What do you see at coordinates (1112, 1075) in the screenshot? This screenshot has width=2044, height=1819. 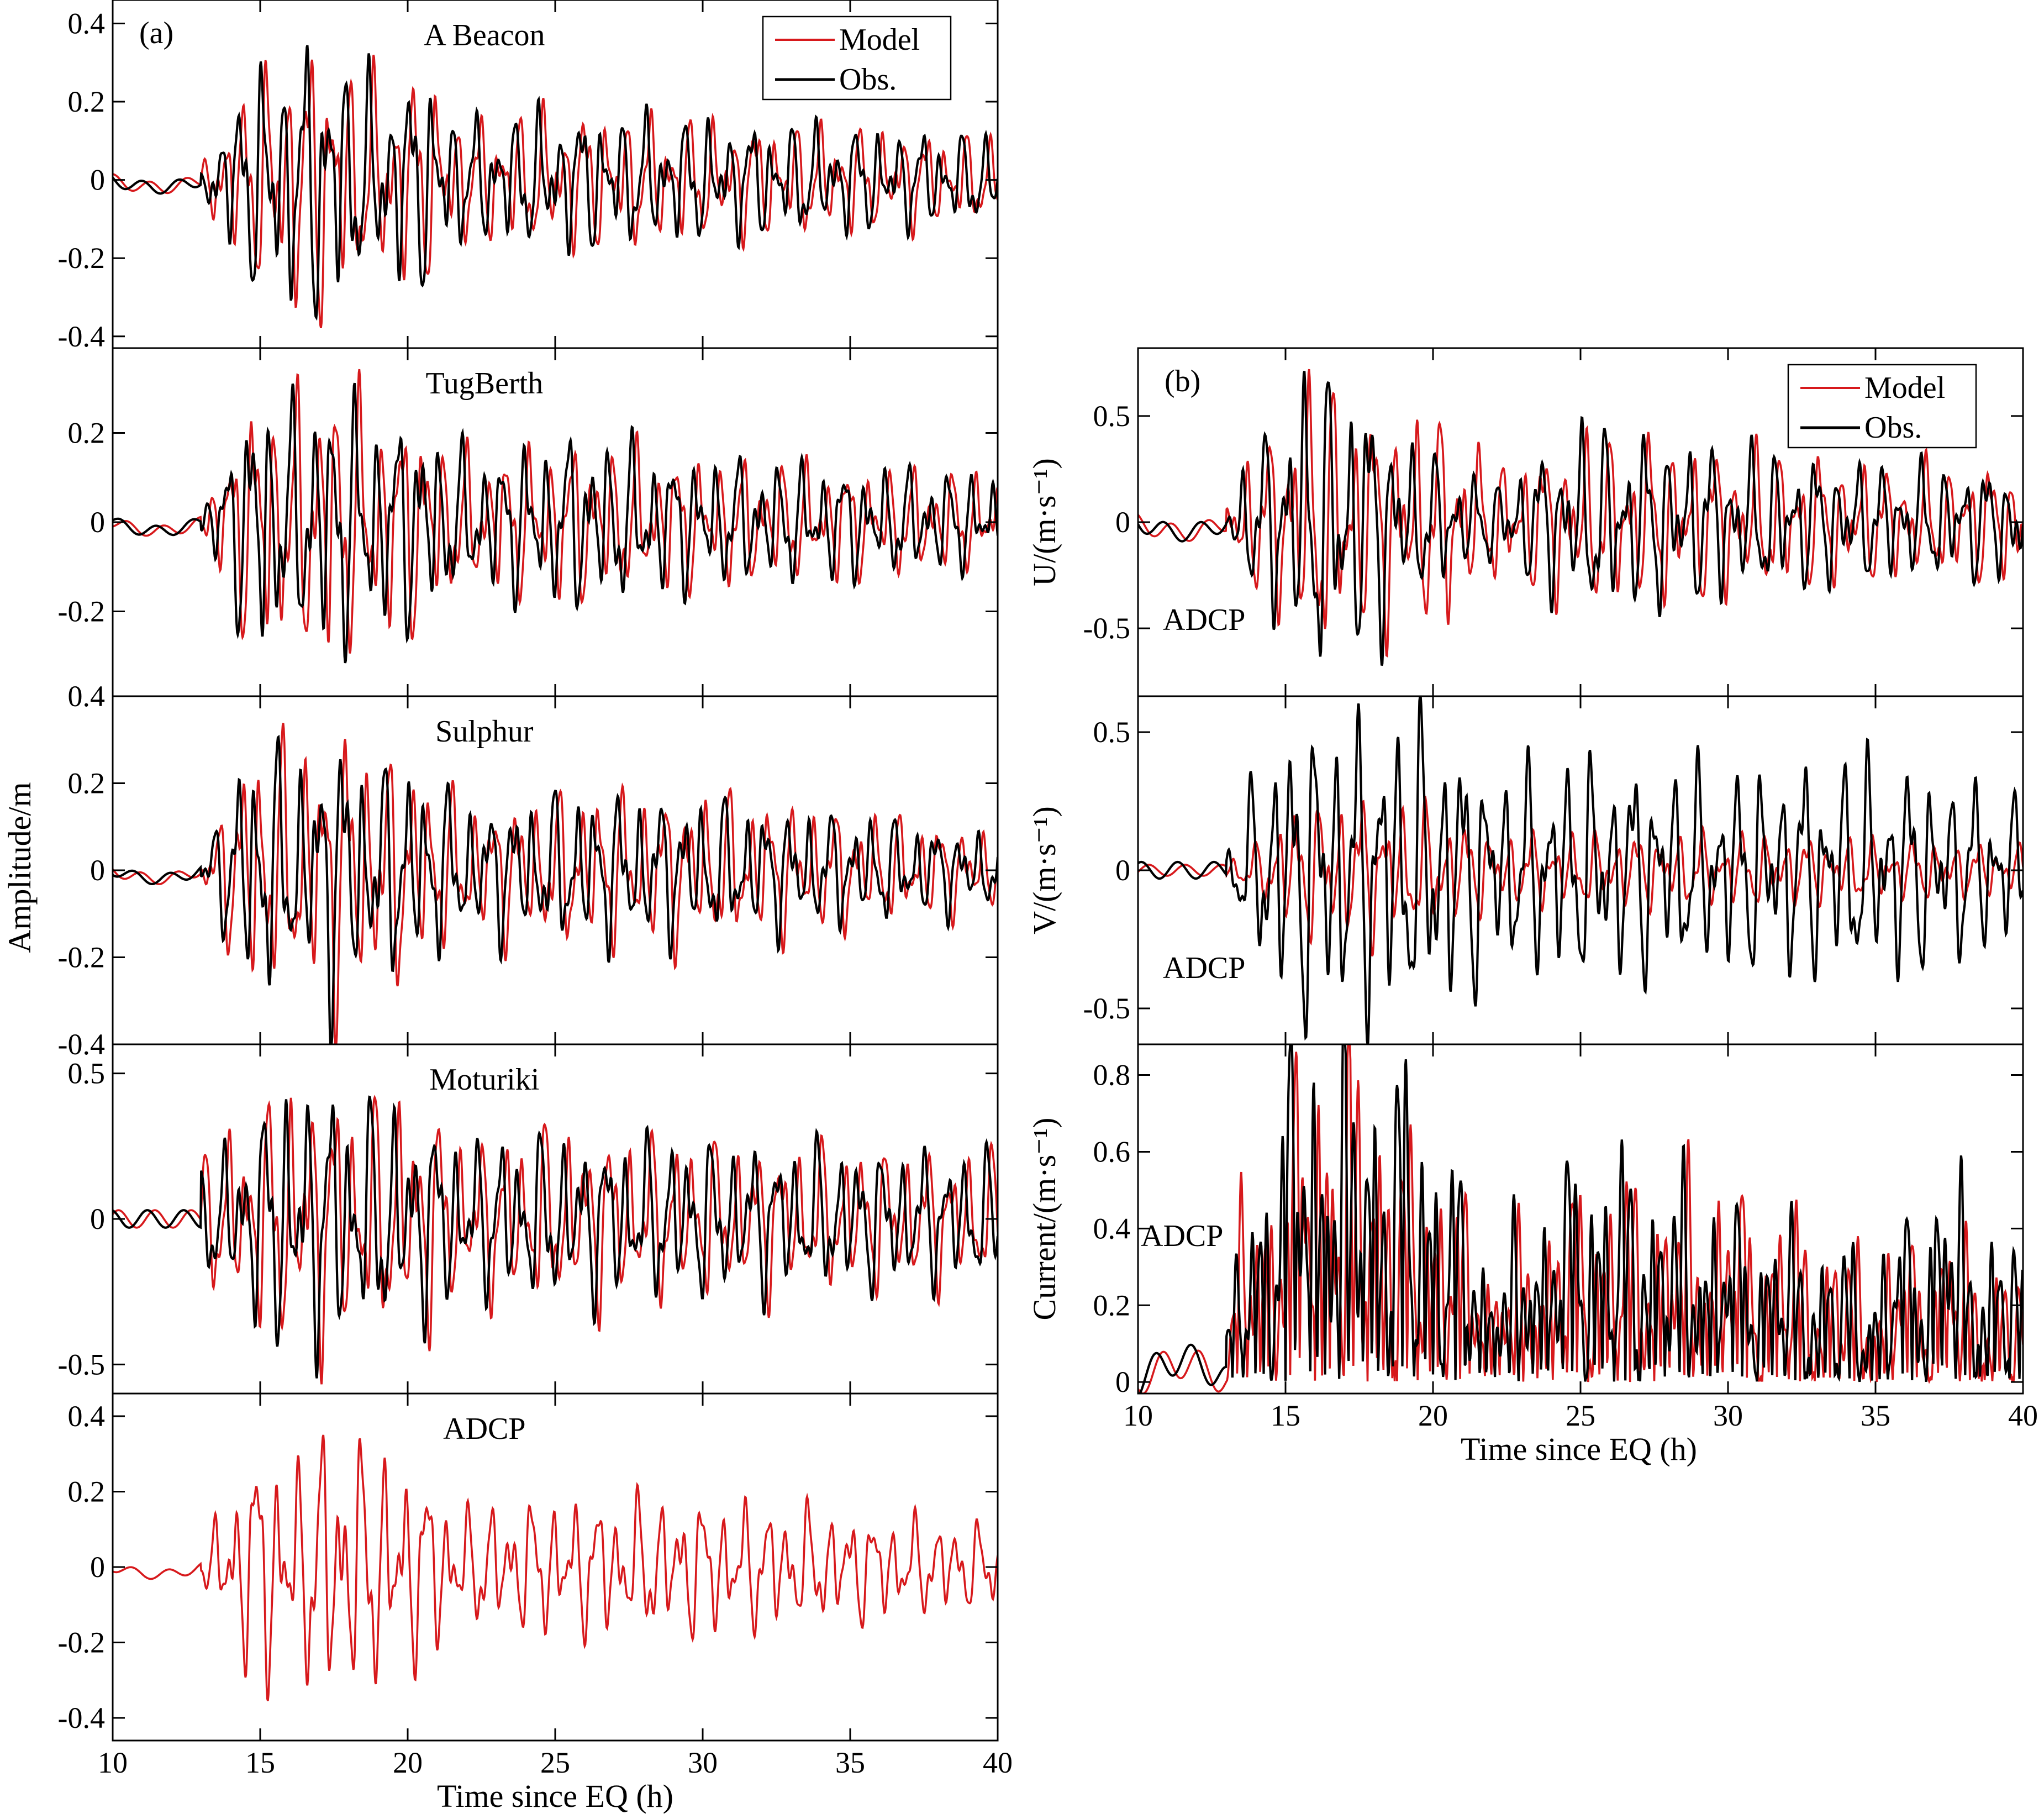 I see `y-tick-label: 0.8` at bounding box center [1112, 1075].